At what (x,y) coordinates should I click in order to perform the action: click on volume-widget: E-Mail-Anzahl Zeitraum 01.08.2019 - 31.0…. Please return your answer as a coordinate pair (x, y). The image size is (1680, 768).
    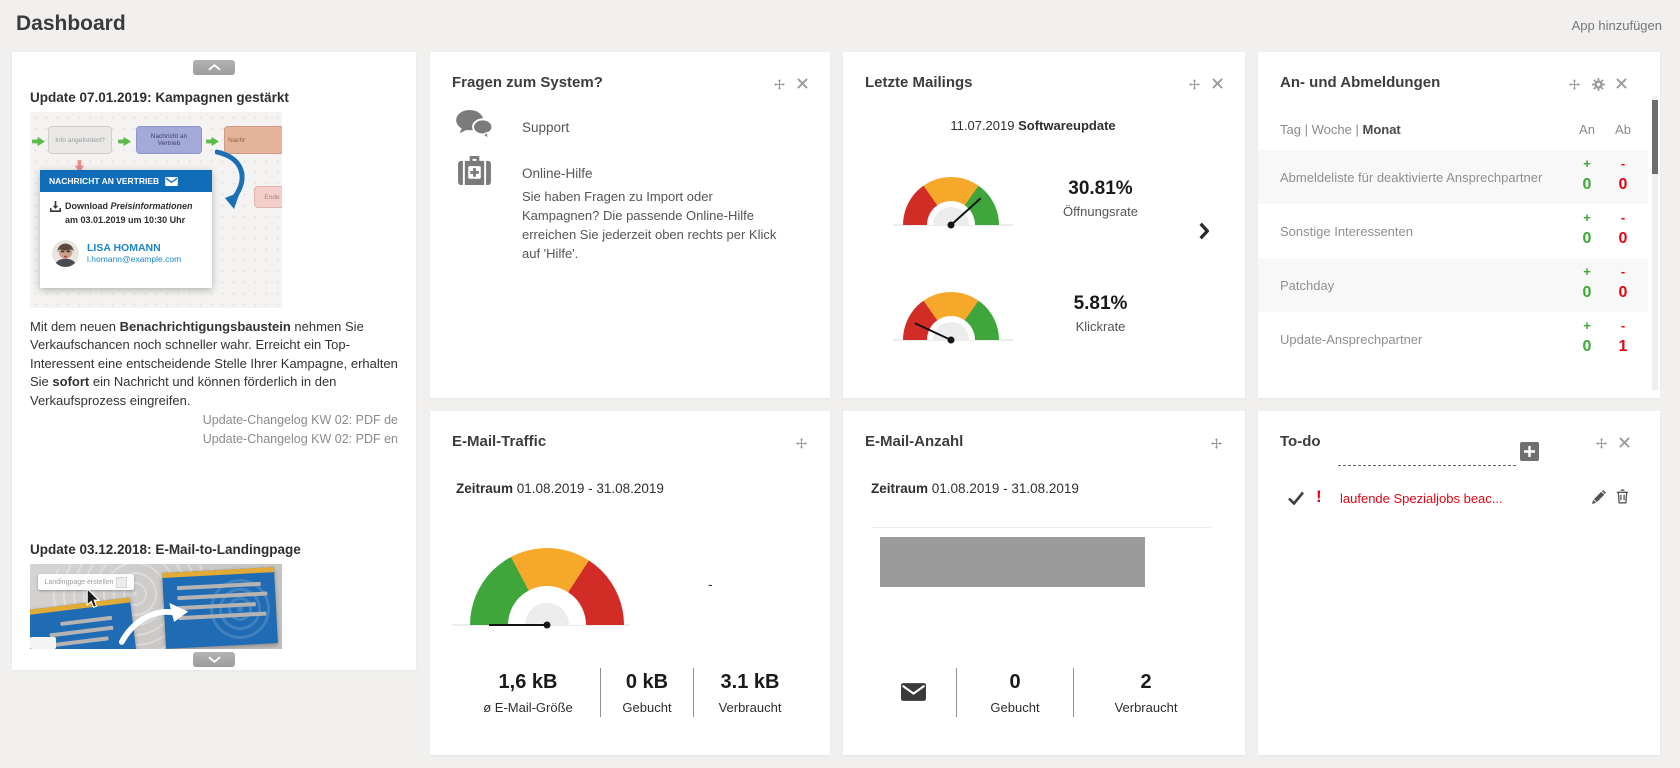
    Looking at the image, I should click on (1044, 583).